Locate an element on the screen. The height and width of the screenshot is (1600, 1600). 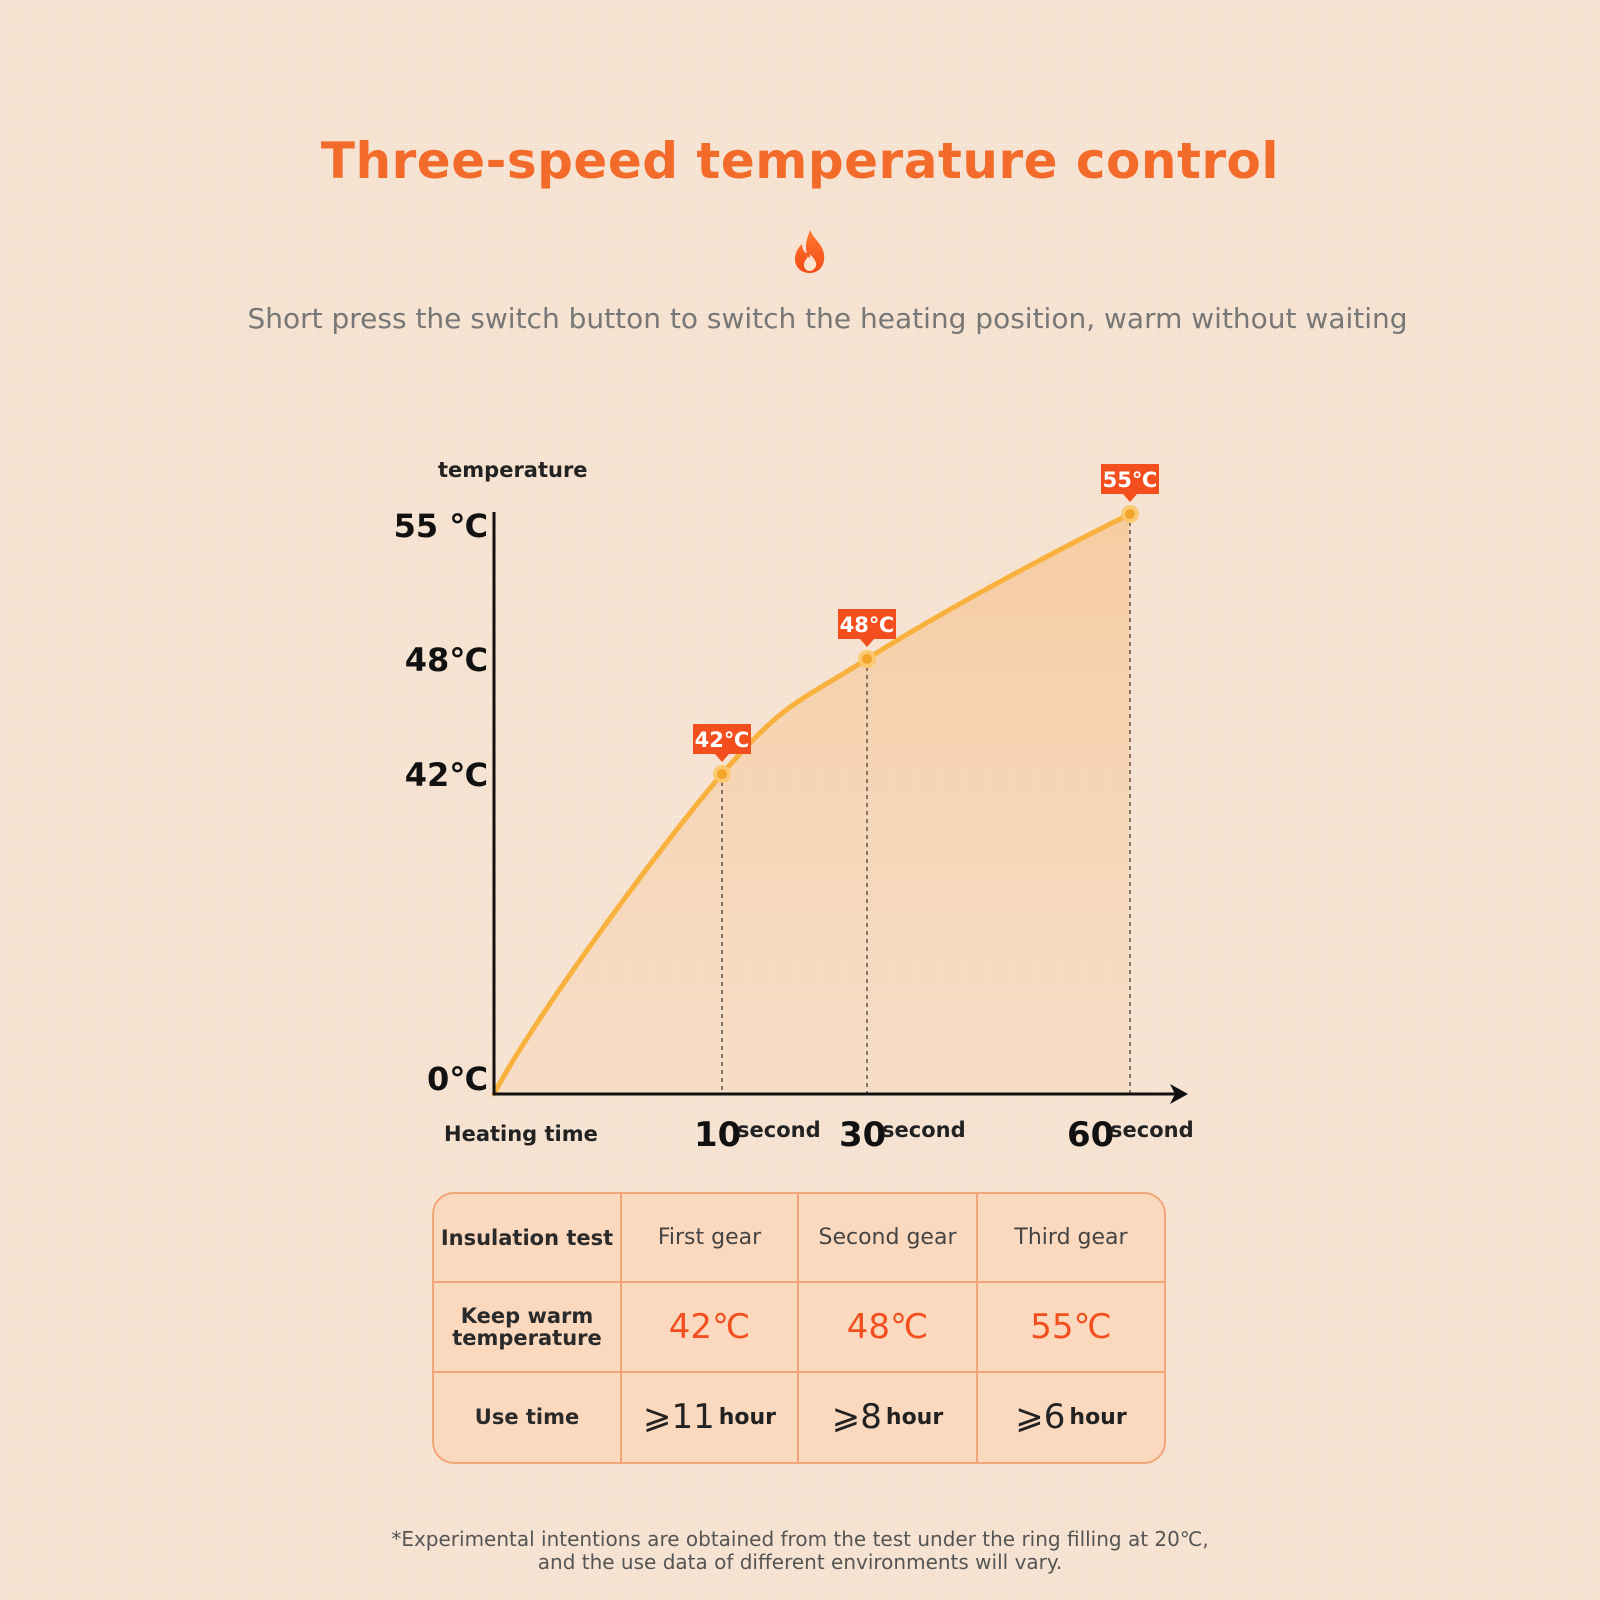
table-row: Keep warm temperature 42℃ 48℃ 55℃ is located at coordinates (799, 1328).